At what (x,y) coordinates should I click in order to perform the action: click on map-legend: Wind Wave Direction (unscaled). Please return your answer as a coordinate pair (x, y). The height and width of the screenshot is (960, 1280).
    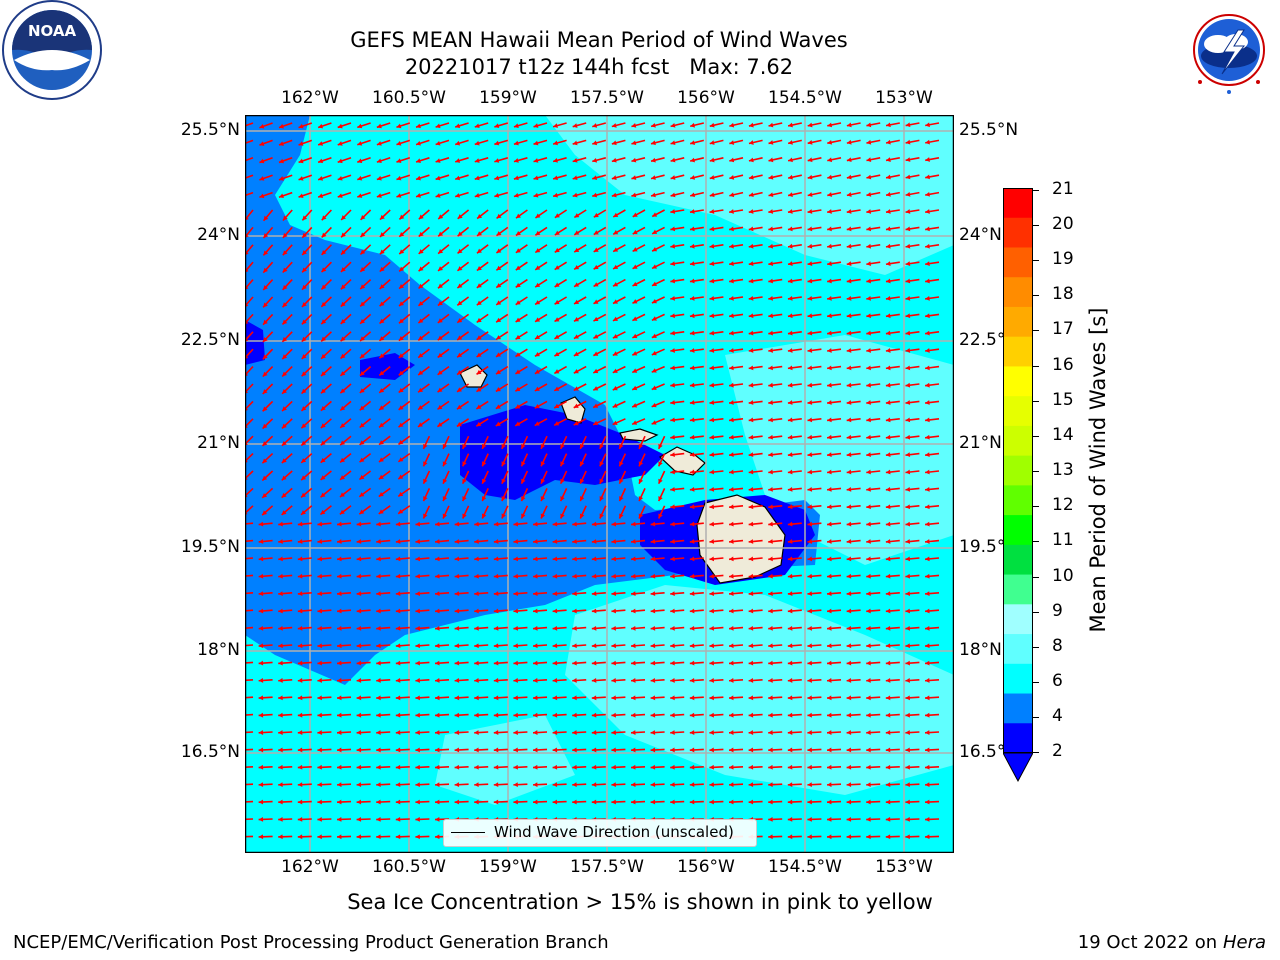
    Looking at the image, I should click on (600, 833).